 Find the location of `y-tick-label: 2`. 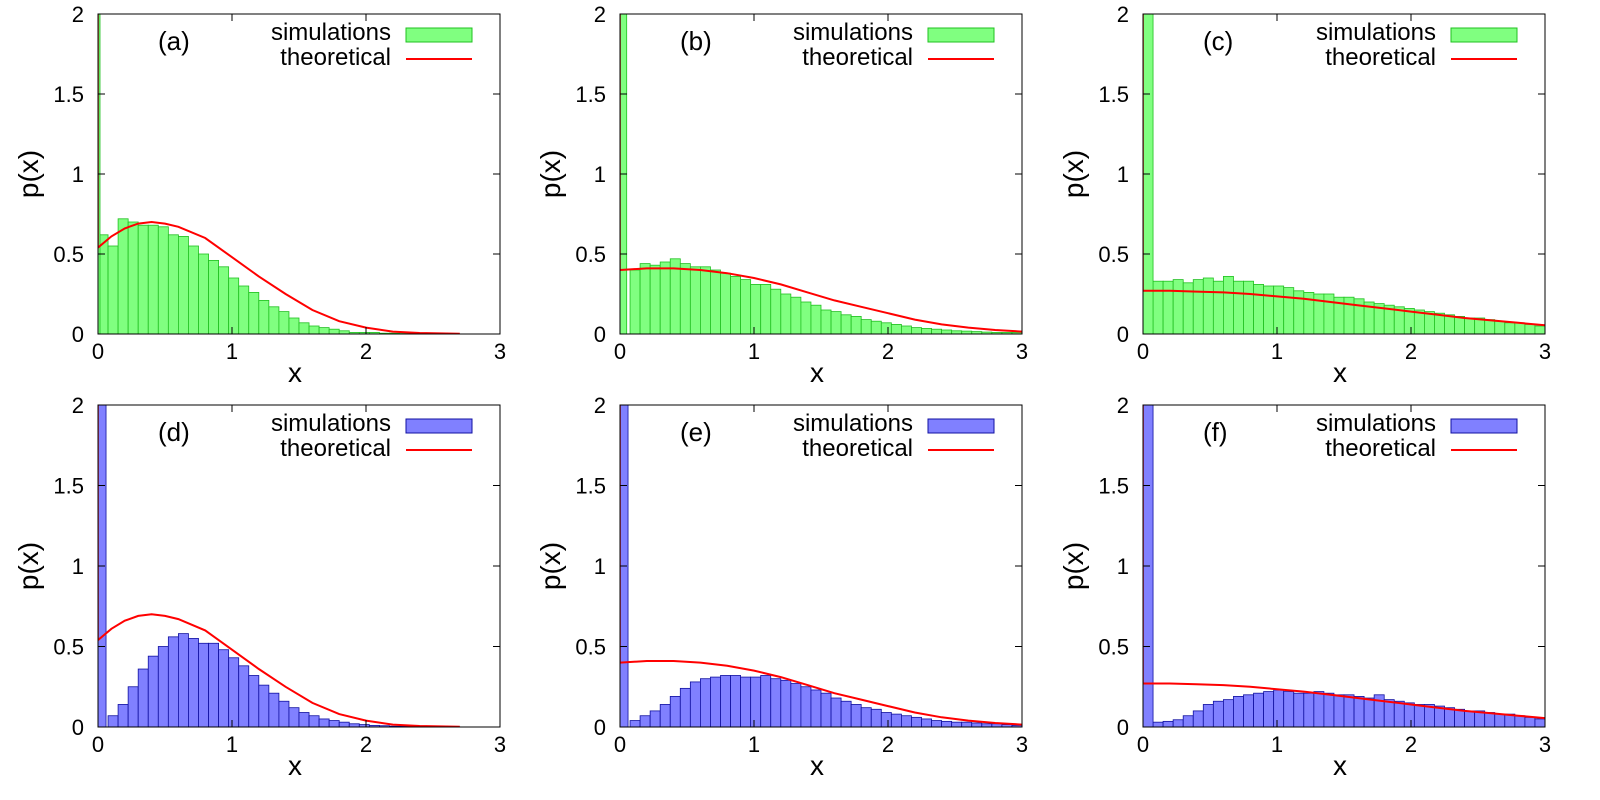

y-tick-label: 2 is located at coordinates (1123, 405).